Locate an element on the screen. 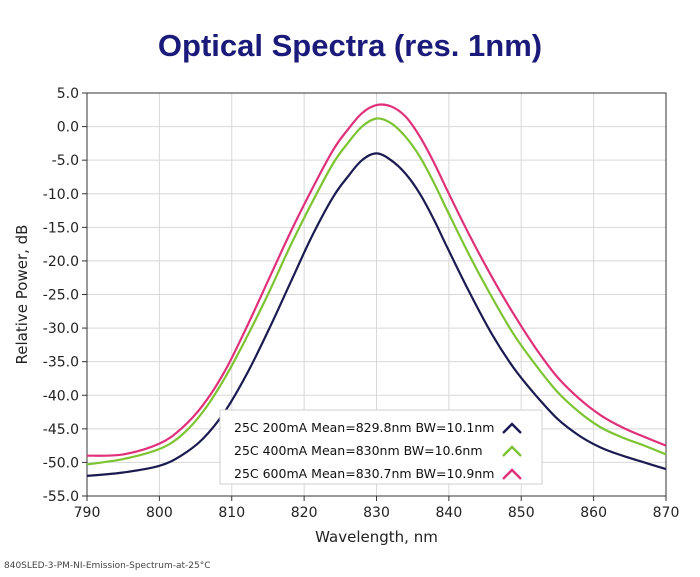  y-tick-label: -50.0 is located at coordinates (61, 463).